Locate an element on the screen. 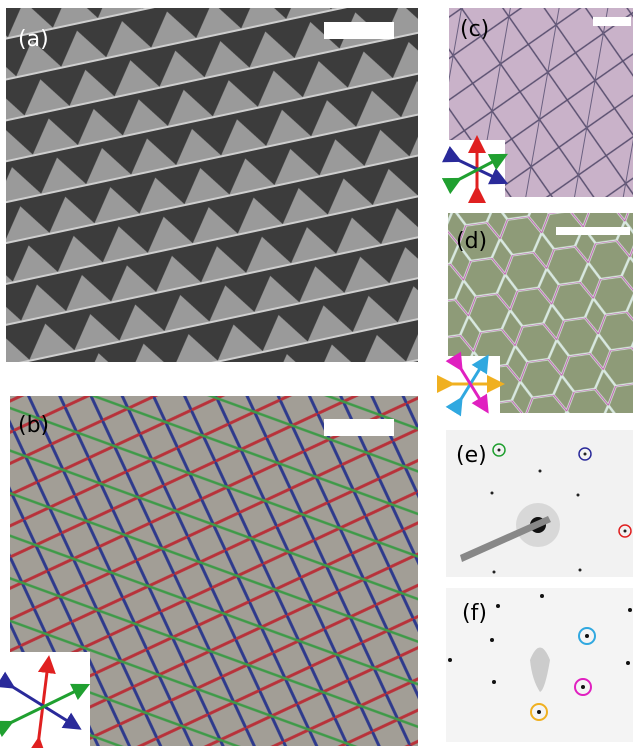  circle-blue is located at coordinates (585, 454).